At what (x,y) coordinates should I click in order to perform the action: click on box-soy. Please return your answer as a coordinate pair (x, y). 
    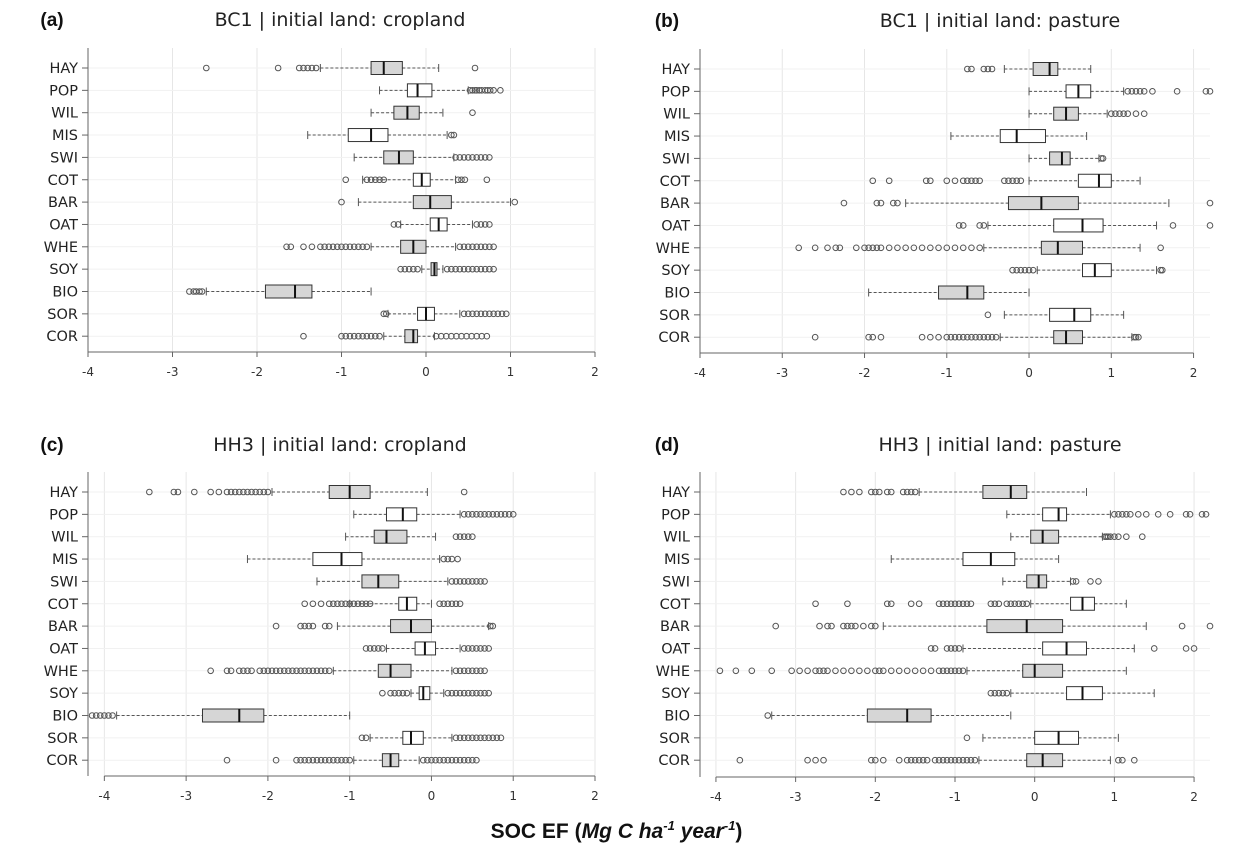
    Looking at the image, I should click on (1071, 693).